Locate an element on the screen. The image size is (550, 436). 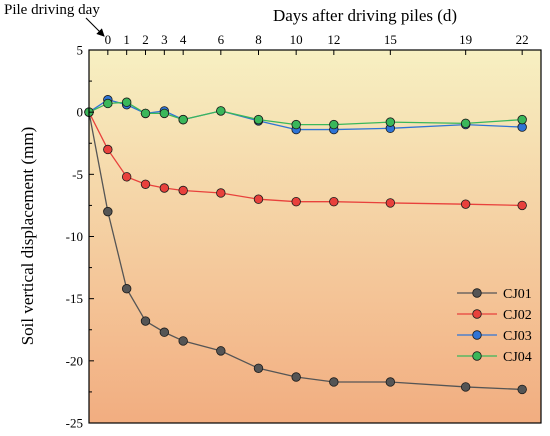
x-tick-label: 6 is located at coordinates (221, 39).